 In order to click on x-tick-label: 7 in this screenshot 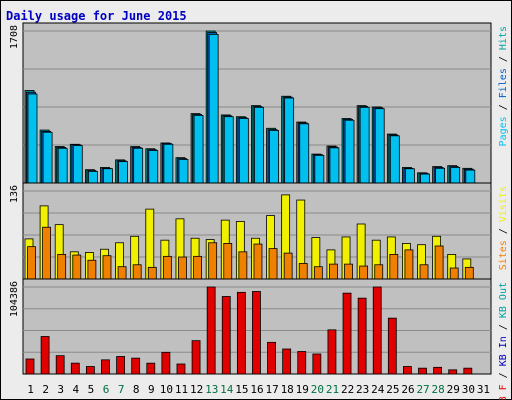, I will do `click(121, 389)`.